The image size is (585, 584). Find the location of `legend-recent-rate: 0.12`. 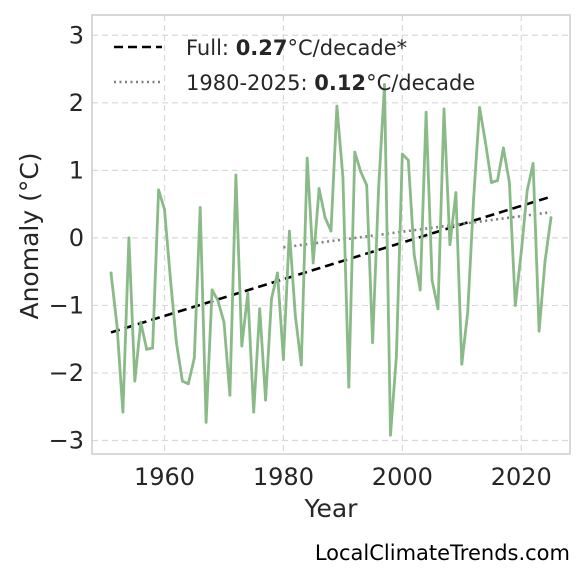

legend-recent-rate: 0.12 is located at coordinates (340, 83).